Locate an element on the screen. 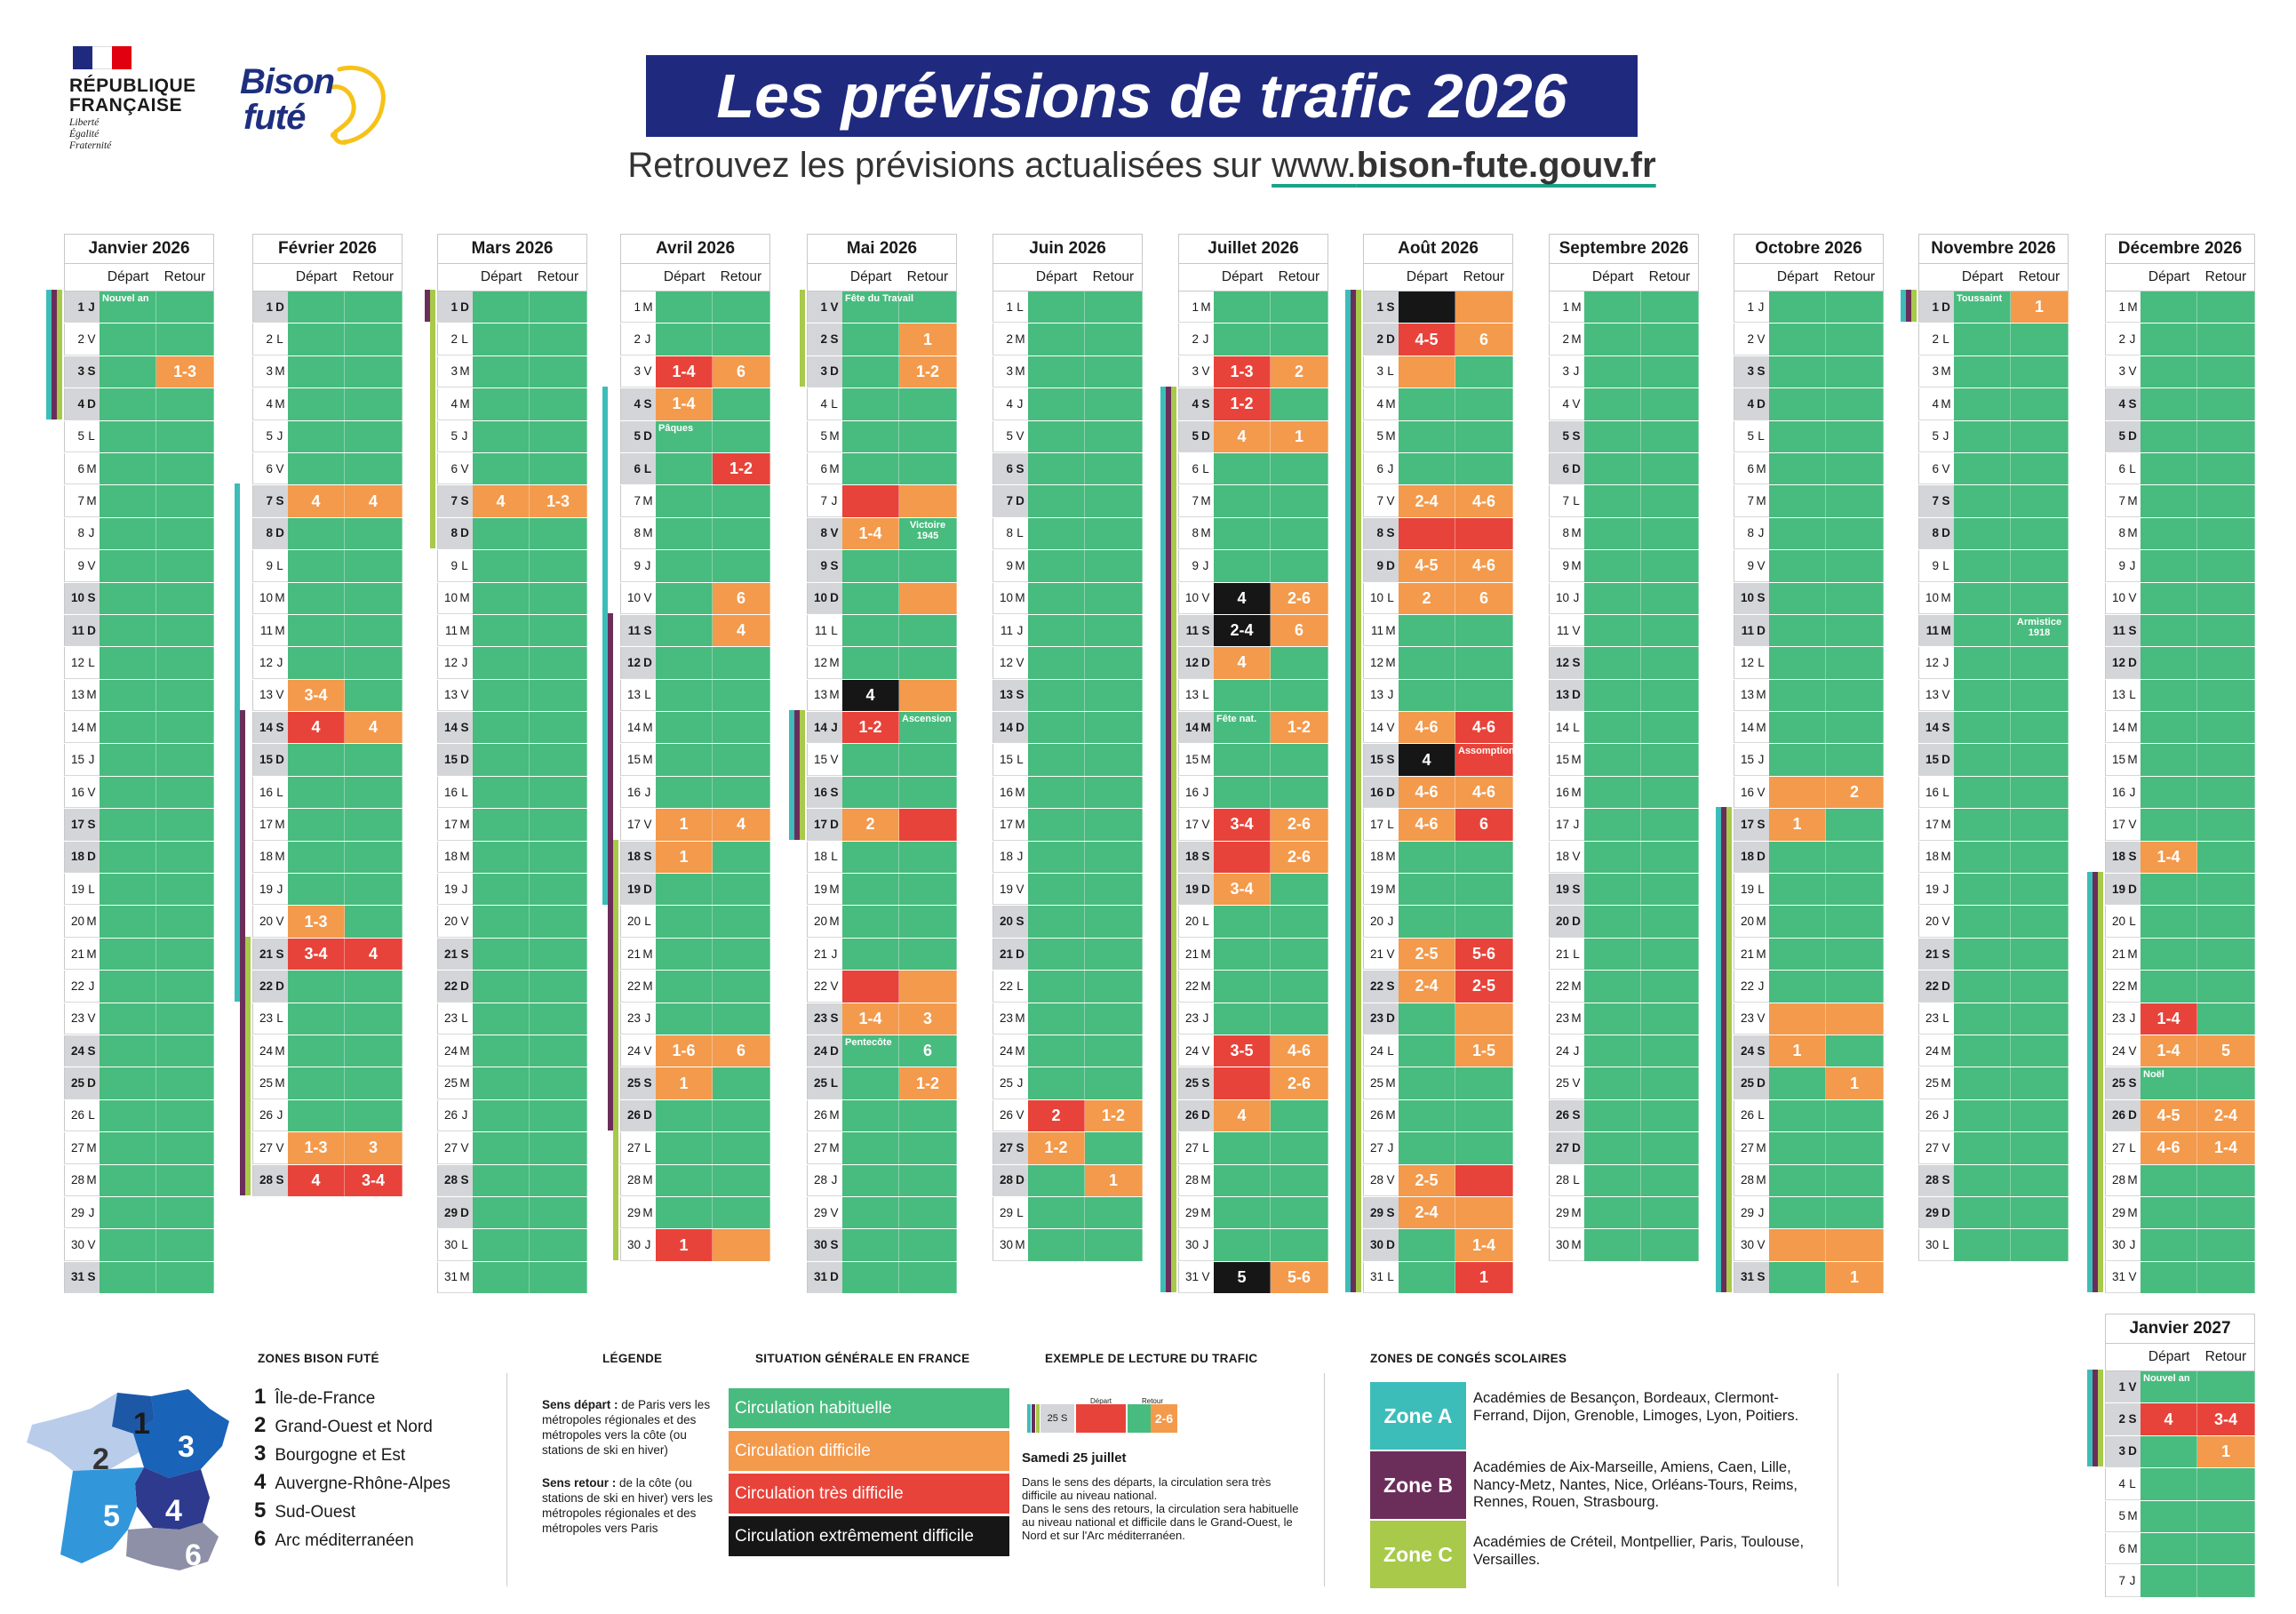 The height and width of the screenshot is (1614, 2296). day-row: 15 D is located at coordinates (328, 760).